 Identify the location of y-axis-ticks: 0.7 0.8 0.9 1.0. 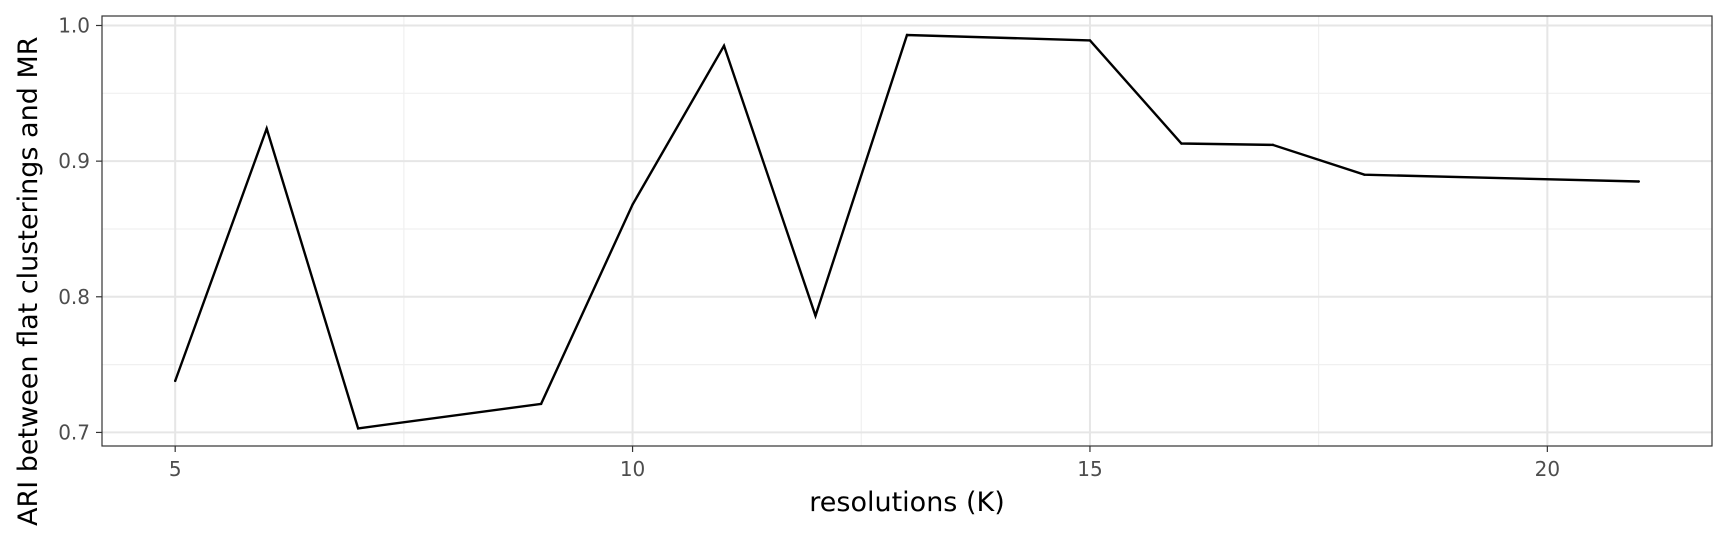
(80, 228).